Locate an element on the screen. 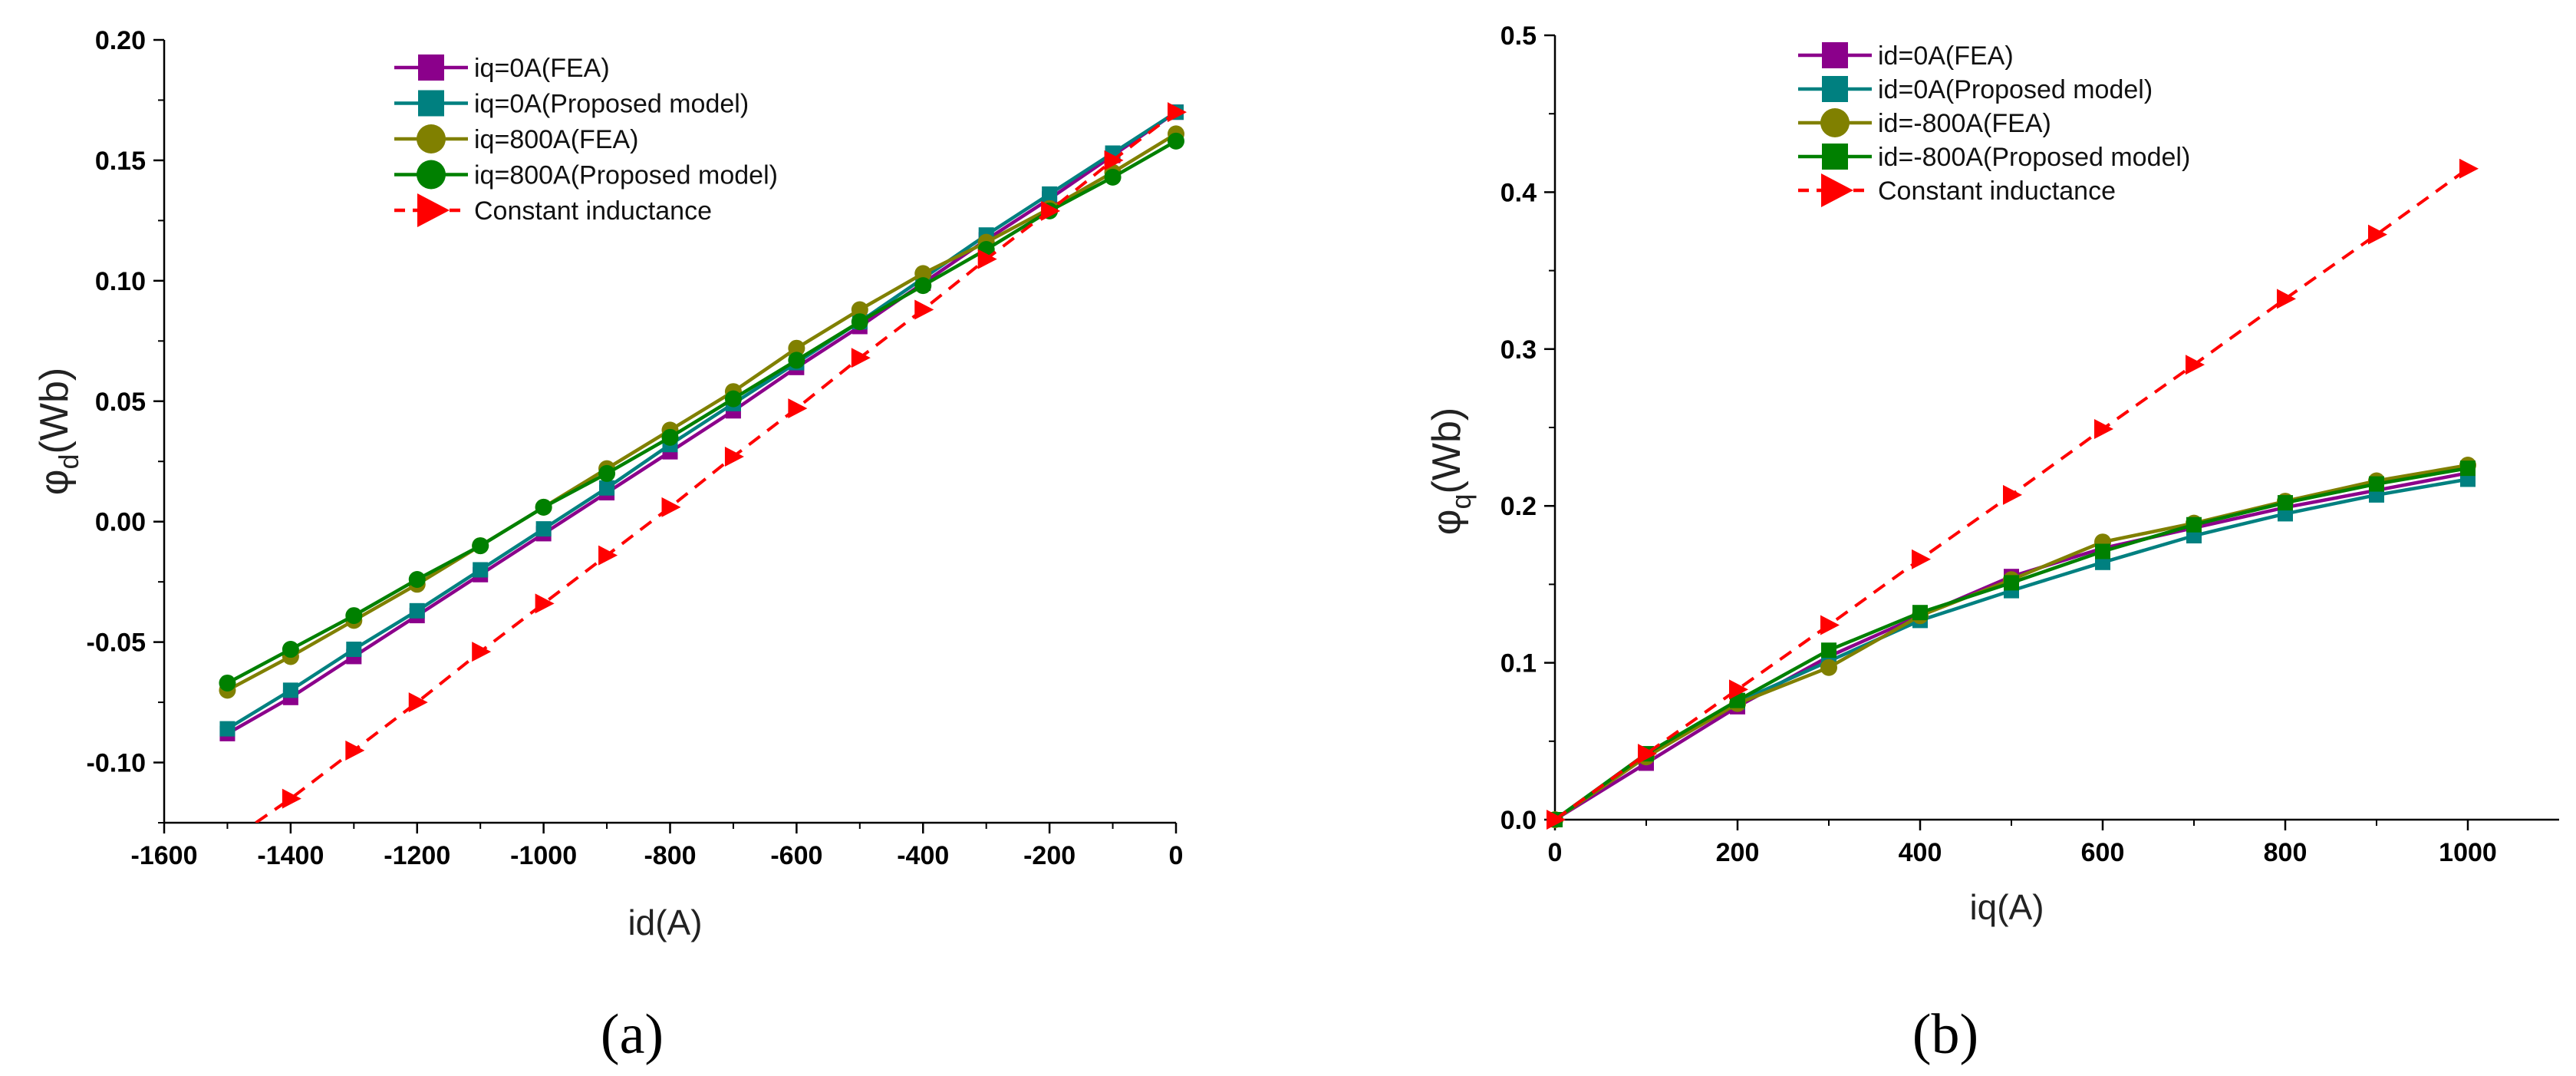  x-axis-label: id(A) is located at coordinates (665, 922).